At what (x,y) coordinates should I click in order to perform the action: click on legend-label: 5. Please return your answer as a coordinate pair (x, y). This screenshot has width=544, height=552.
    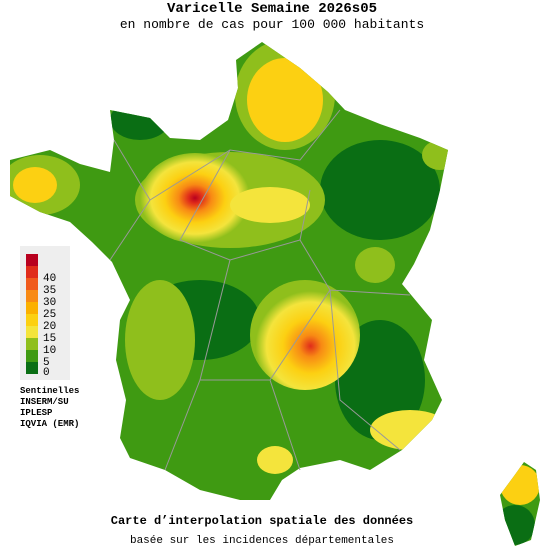
    Looking at the image, I should click on (46, 363).